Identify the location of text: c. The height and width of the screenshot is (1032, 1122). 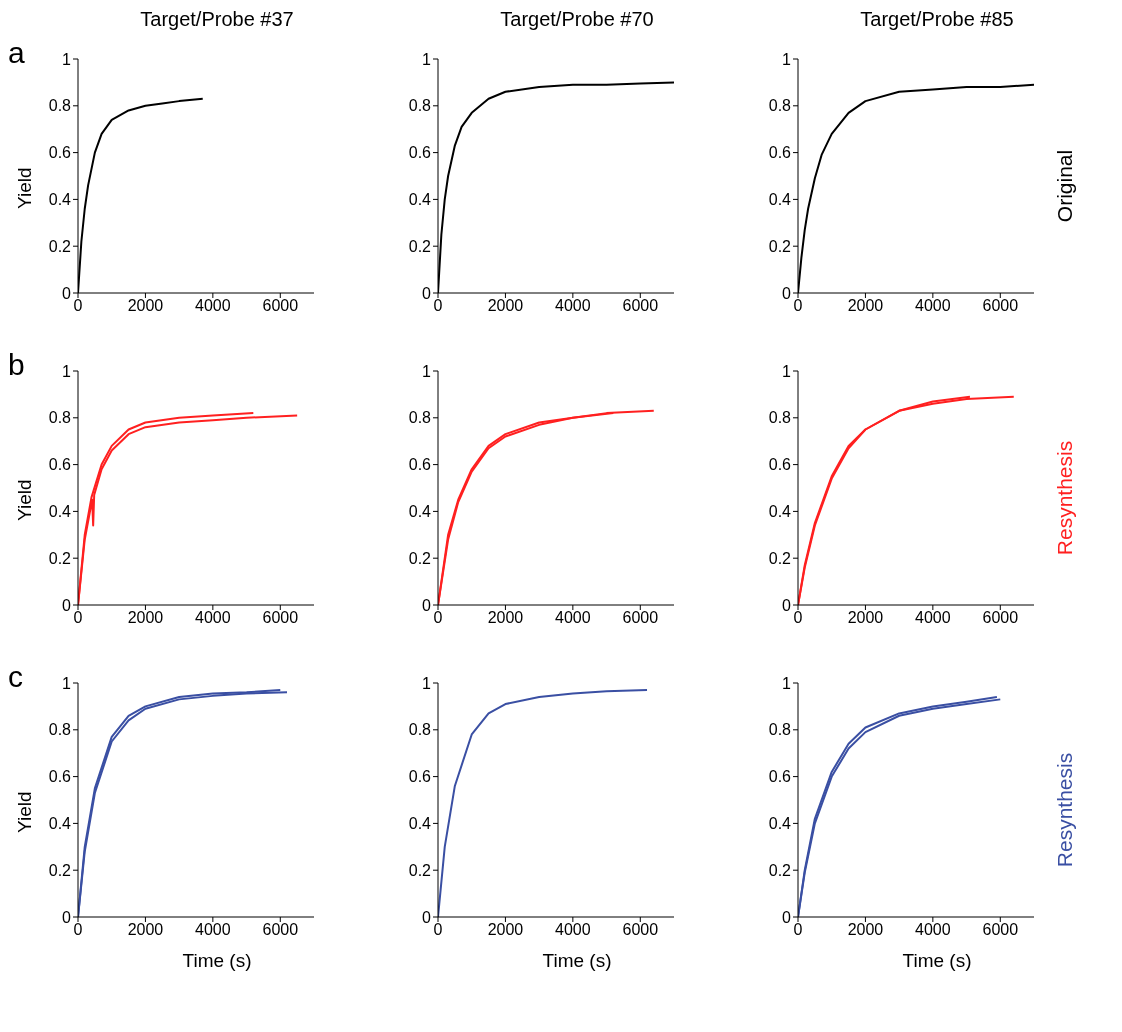
(15, 677).